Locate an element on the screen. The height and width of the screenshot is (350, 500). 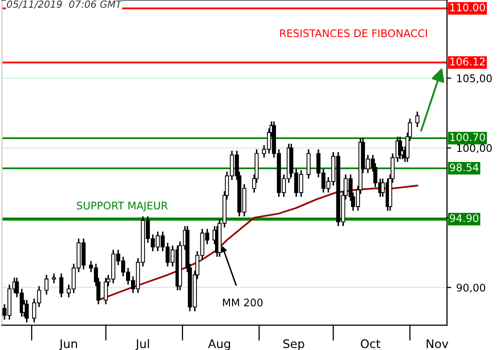
y-tick-label: 105,00 is located at coordinates (474, 79).